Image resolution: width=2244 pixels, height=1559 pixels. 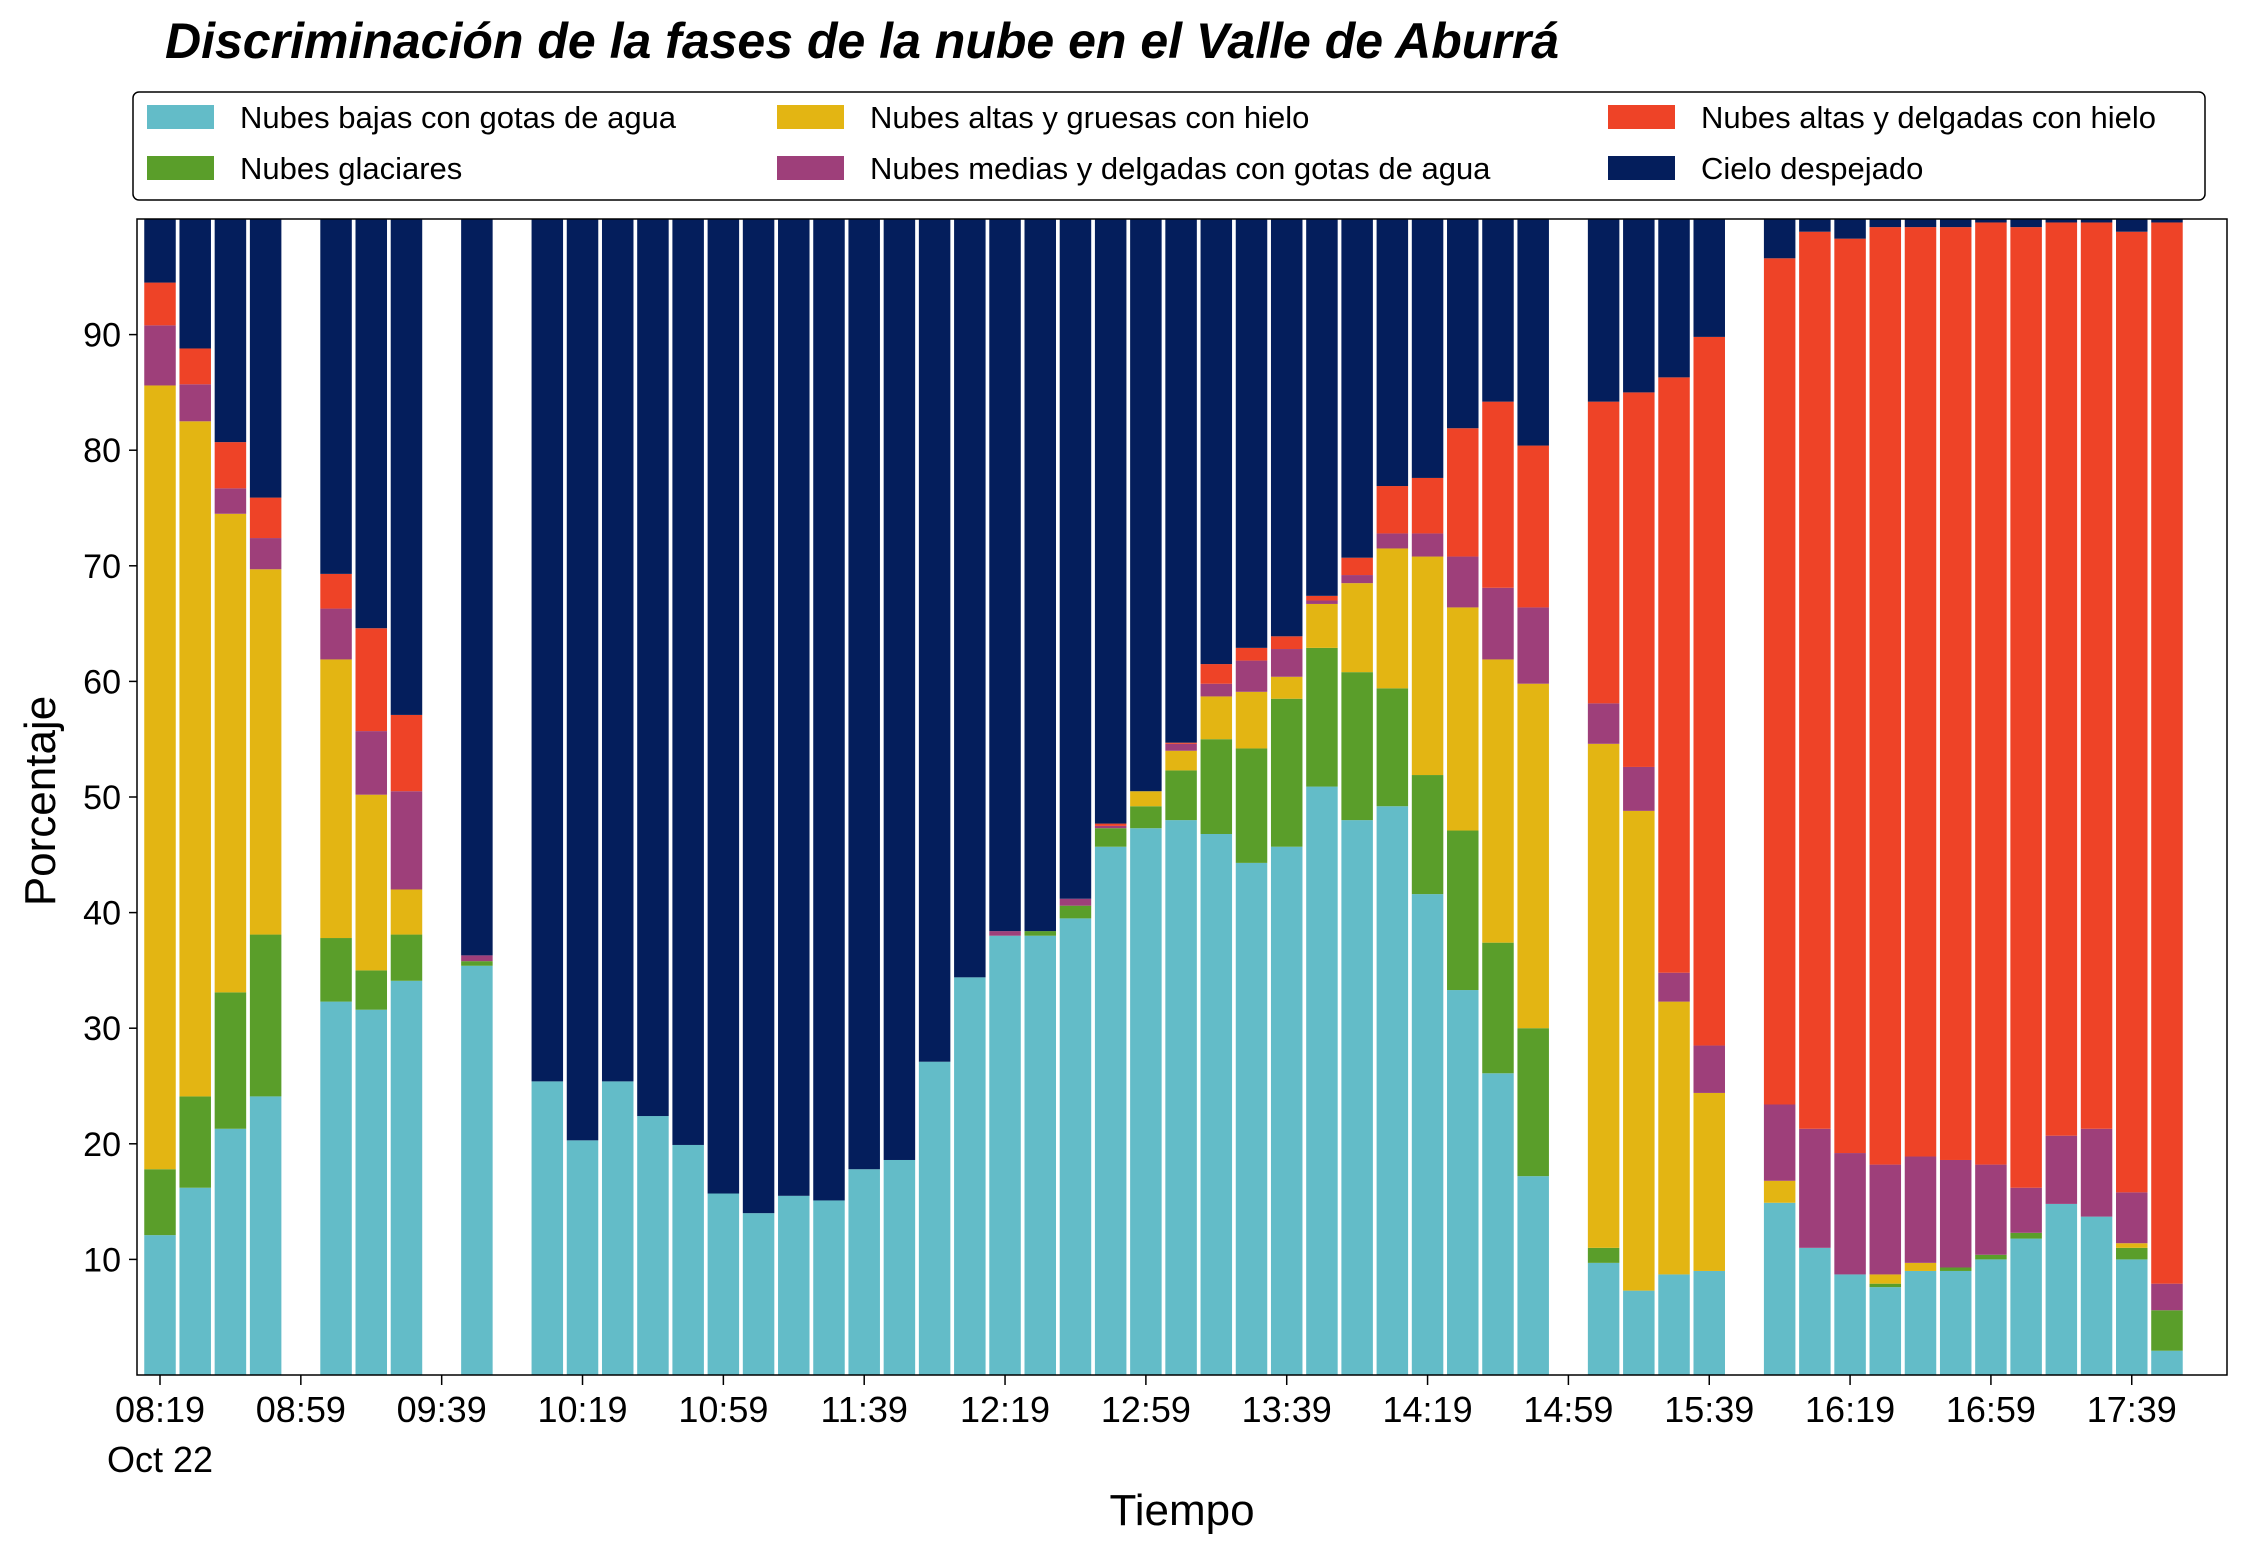 What do you see at coordinates (1181, 1510) in the screenshot?
I see `x-axis-label: Tiempo` at bounding box center [1181, 1510].